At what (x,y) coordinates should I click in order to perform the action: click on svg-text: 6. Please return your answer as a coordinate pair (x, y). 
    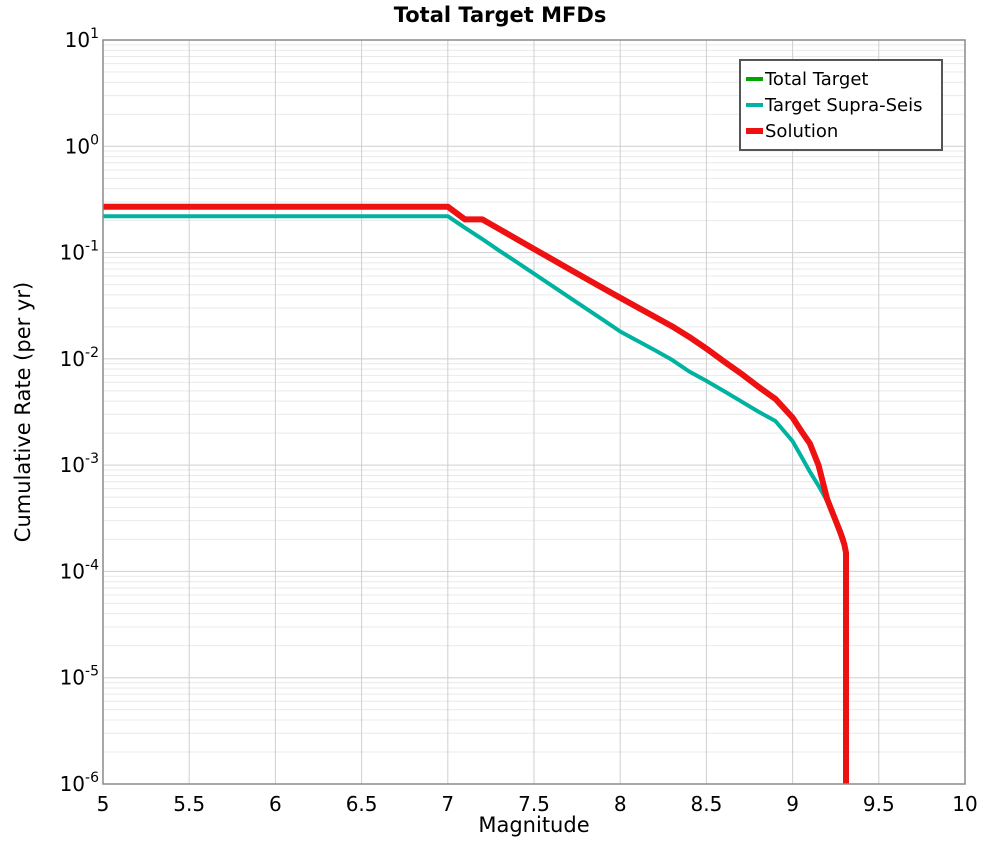
    Looking at the image, I should click on (275, 804).